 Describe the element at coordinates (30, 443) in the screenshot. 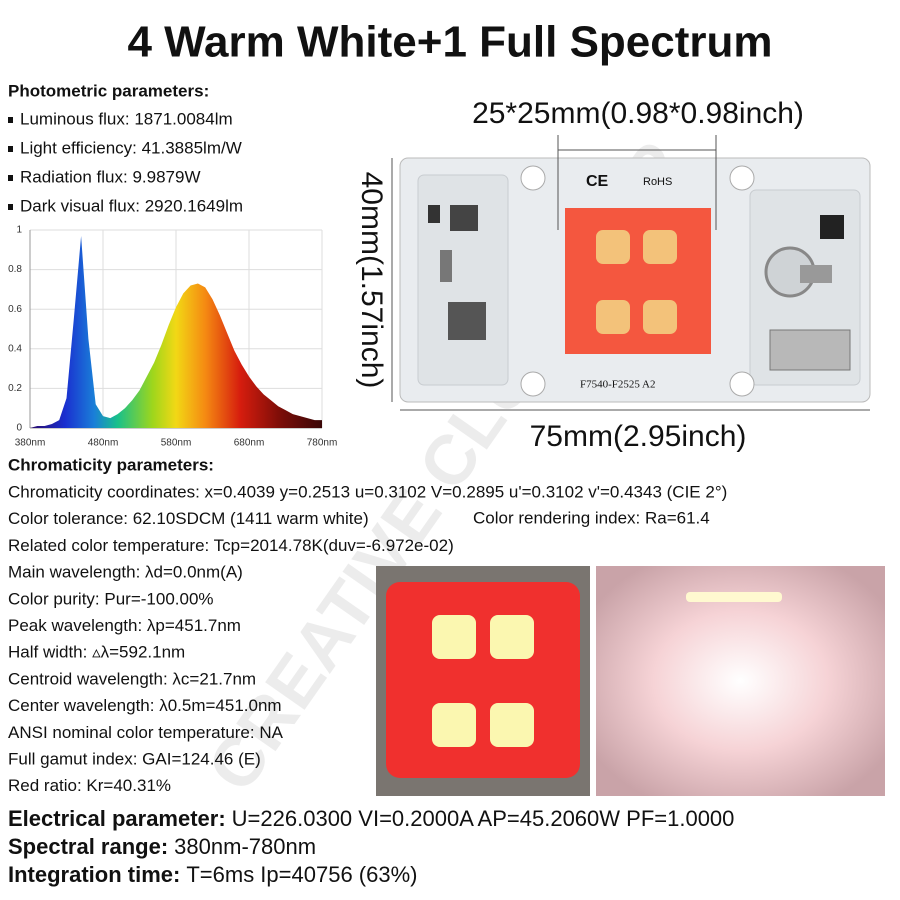

I see `x-tick-label: 380nm` at that location.